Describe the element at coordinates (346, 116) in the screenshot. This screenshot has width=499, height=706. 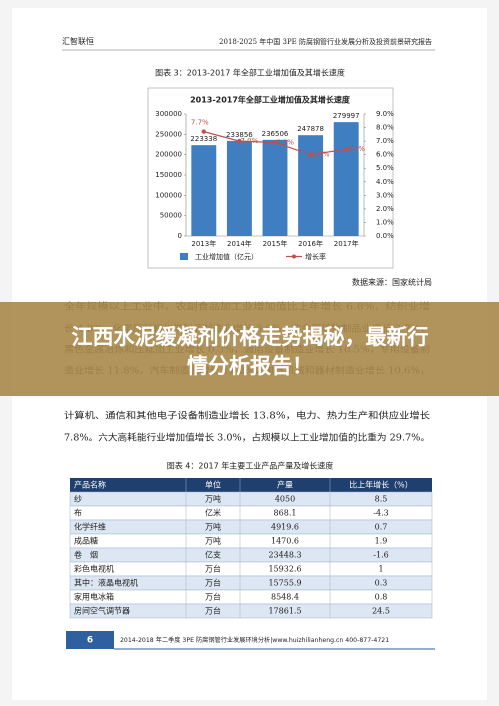
I see `bar-label: 279997` at that location.